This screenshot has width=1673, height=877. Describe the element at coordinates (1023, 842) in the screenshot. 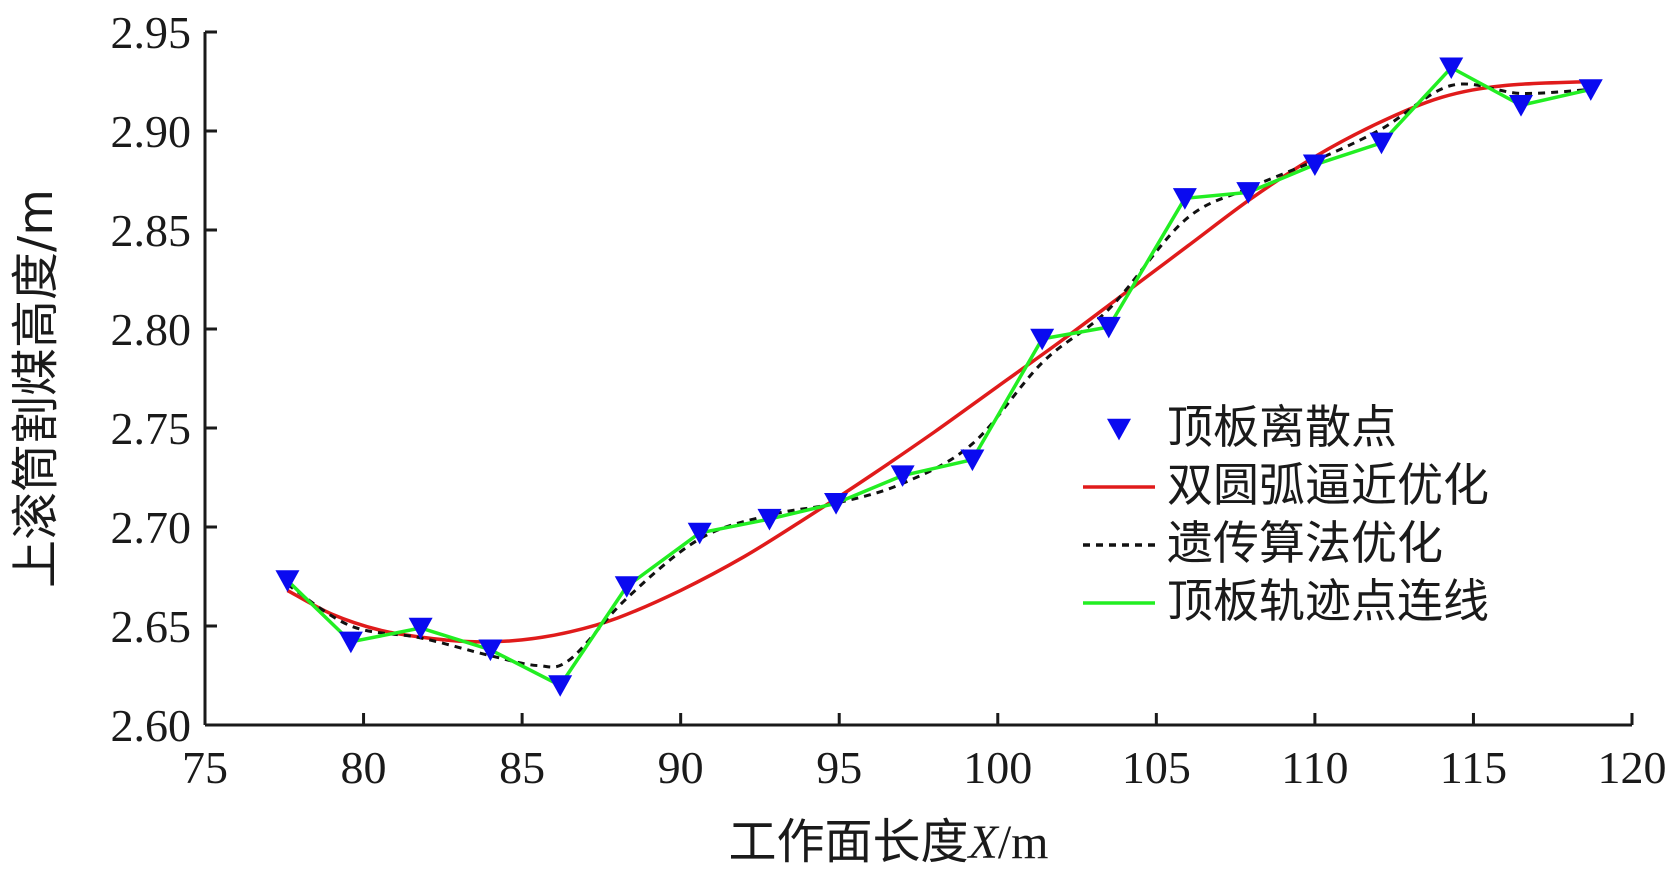

I see `x-axis-title-unit: /m` at that location.